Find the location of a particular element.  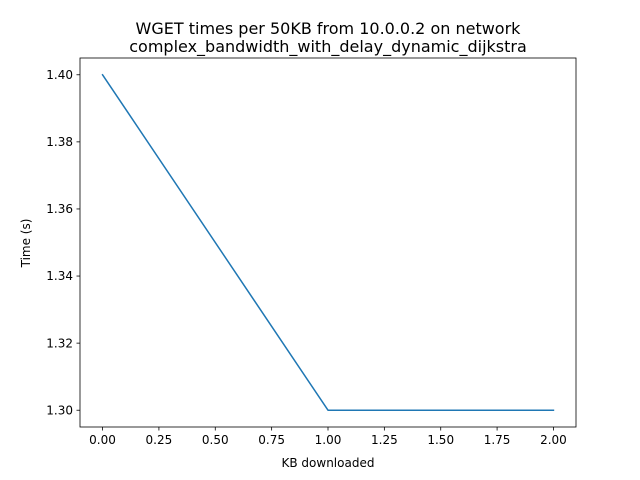

x-tick-label: 1.25 is located at coordinates (384, 440).